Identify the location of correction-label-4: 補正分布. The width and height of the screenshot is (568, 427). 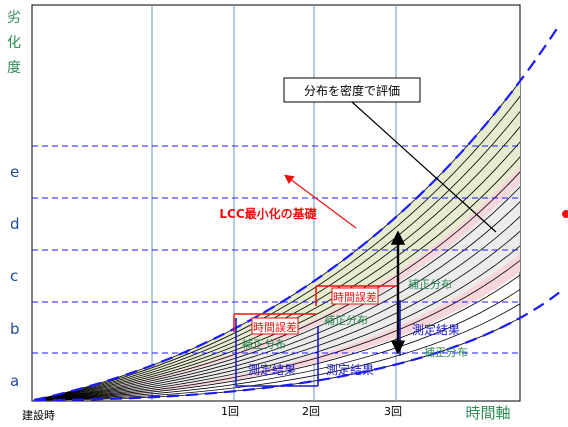
(446, 352).